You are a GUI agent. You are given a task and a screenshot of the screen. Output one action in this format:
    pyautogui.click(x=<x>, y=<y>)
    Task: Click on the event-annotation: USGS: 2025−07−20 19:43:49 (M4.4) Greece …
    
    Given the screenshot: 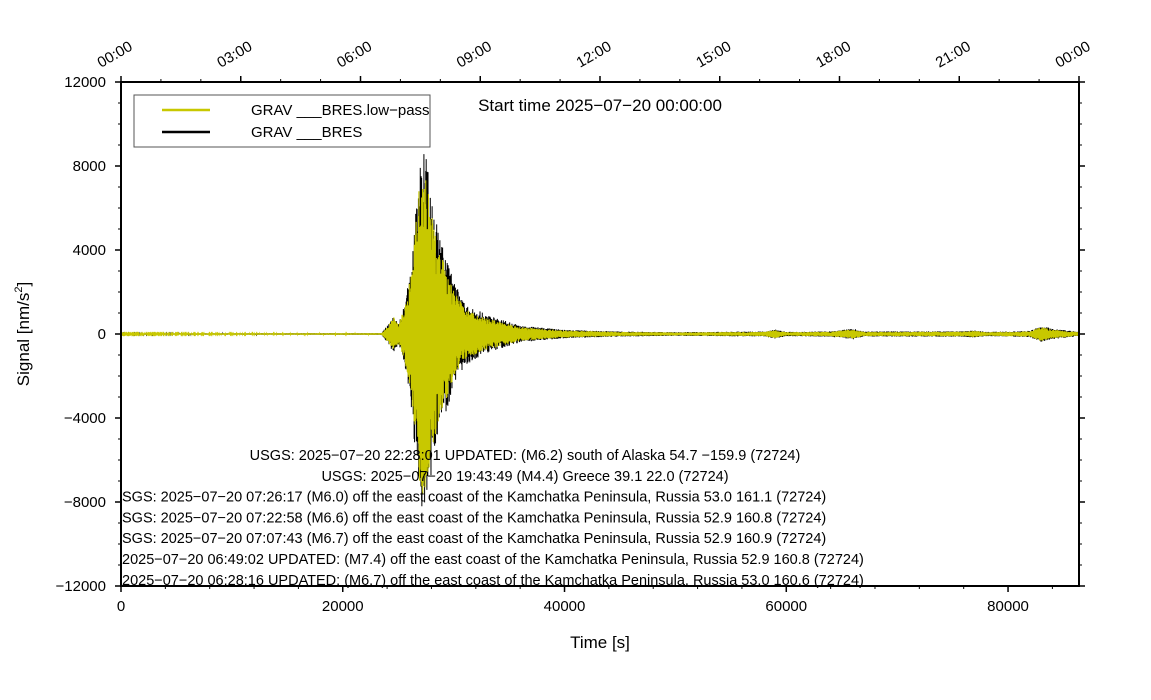 What is the action you would take?
    pyautogui.click(x=524, y=477)
    